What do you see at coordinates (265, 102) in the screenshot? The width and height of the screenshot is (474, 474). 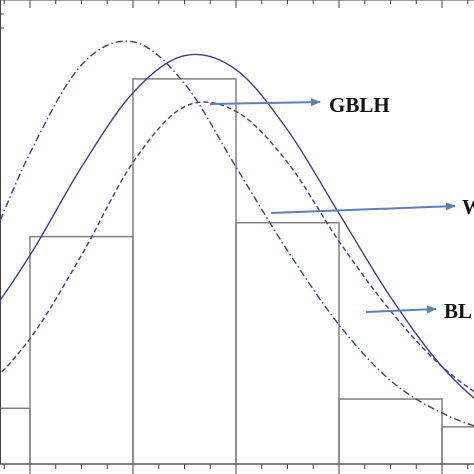 I see `arrow-gblh` at bounding box center [265, 102].